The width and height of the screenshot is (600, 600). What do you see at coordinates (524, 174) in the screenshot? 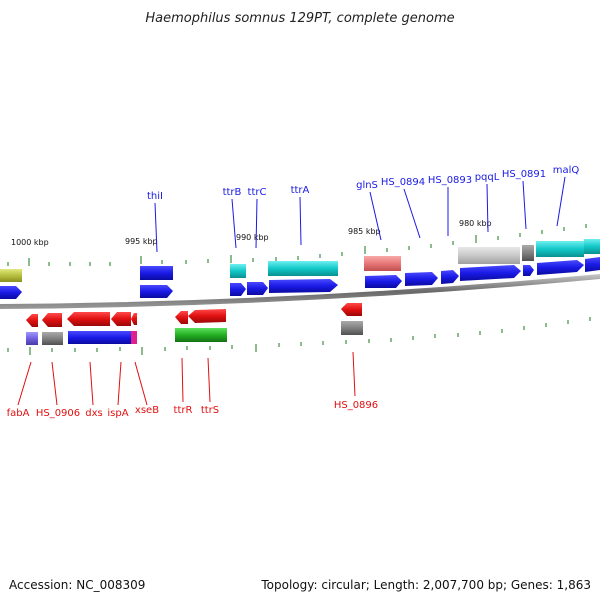
I see `gene-label-HS_0891: HS_0891` at bounding box center [524, 174].